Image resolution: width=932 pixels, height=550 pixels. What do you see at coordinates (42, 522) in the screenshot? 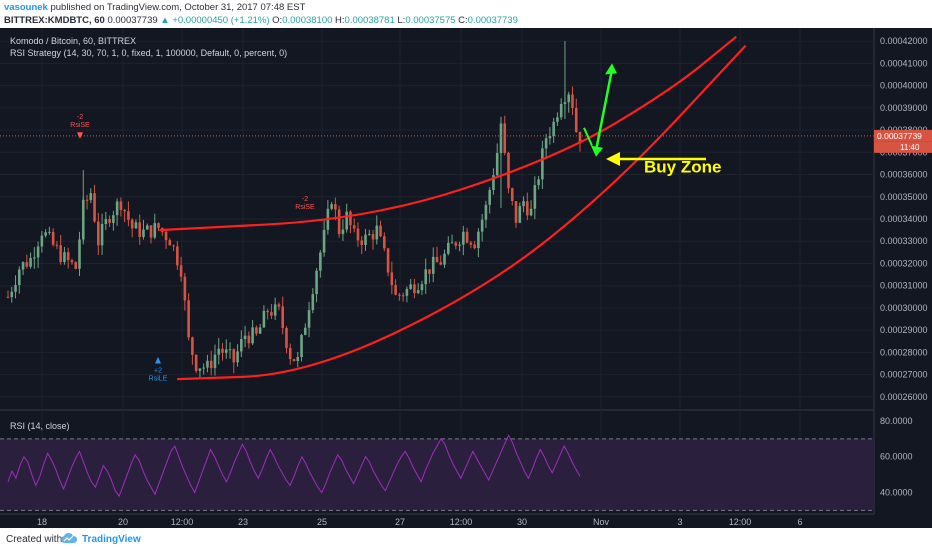
I see `time-tick-label: 18` at bounding box center [42, 522].